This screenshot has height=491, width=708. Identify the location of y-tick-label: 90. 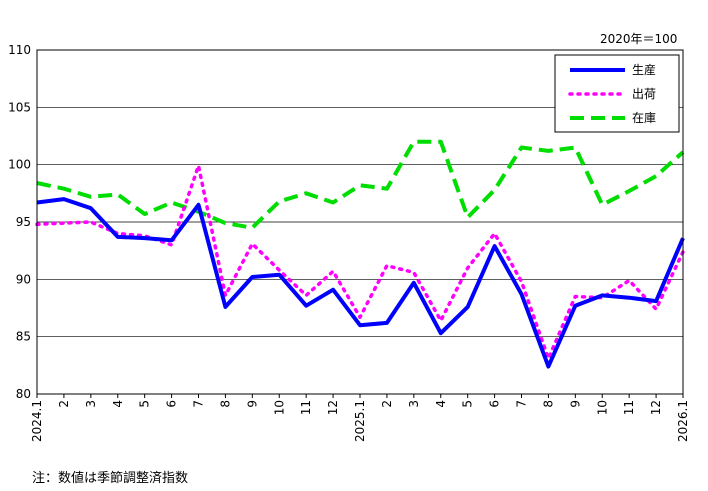
(23, 279).